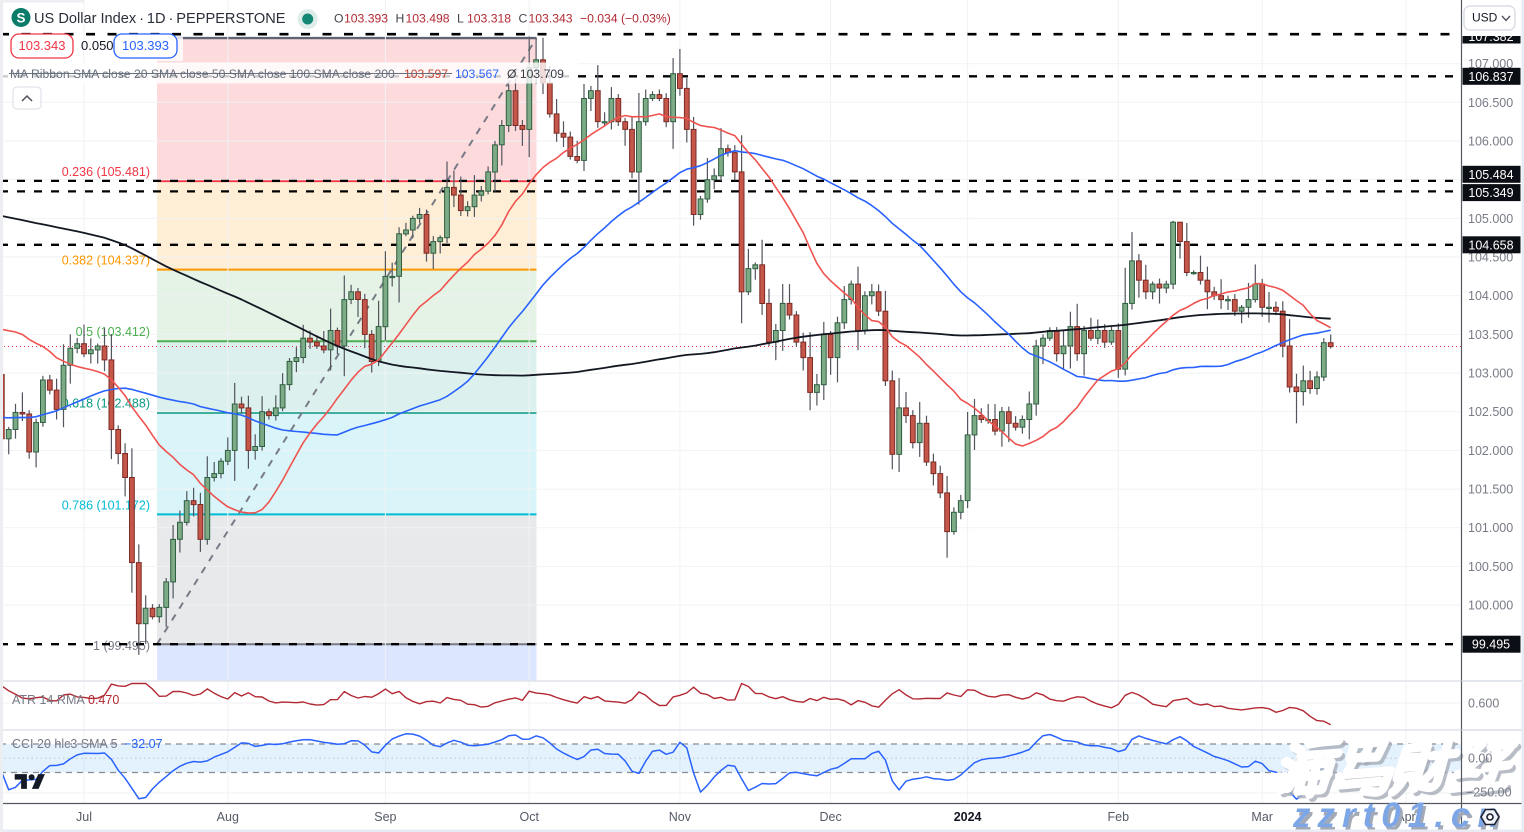  I want to click on svg-text: Aug, so click(228, 817).